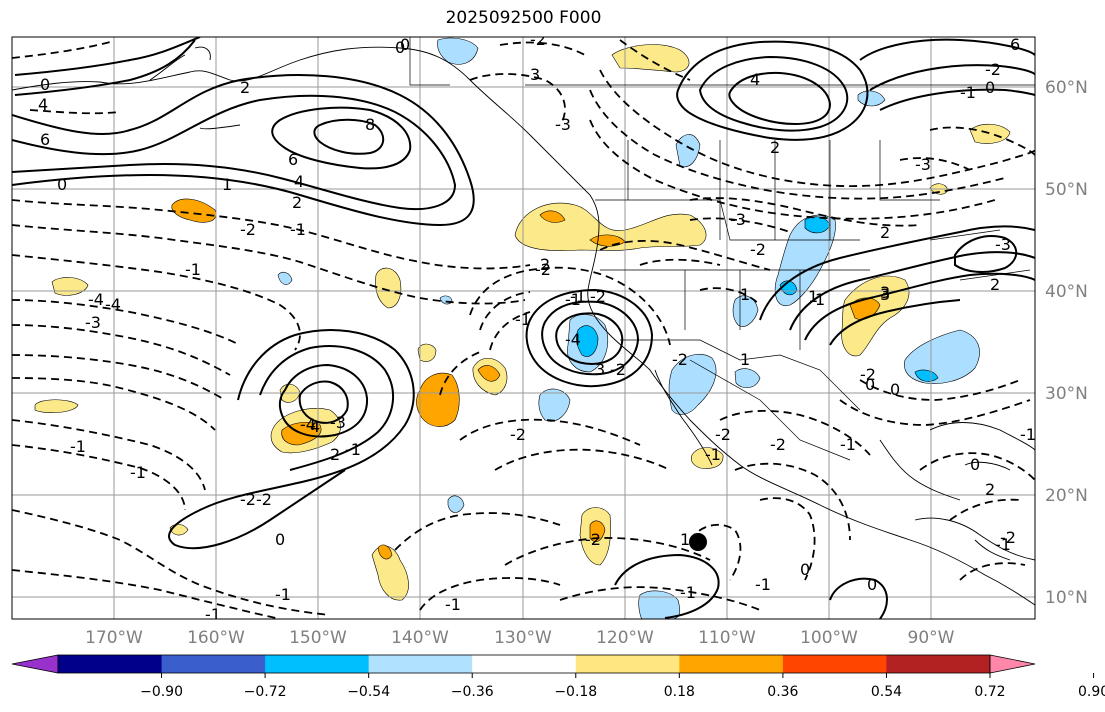 This screenshot has width=1105, height=712. What do you see at coordinates (265, 692) in the screenshot?
I see `colorbar-tick-label: −0.72` at bounding box center [265, 692].